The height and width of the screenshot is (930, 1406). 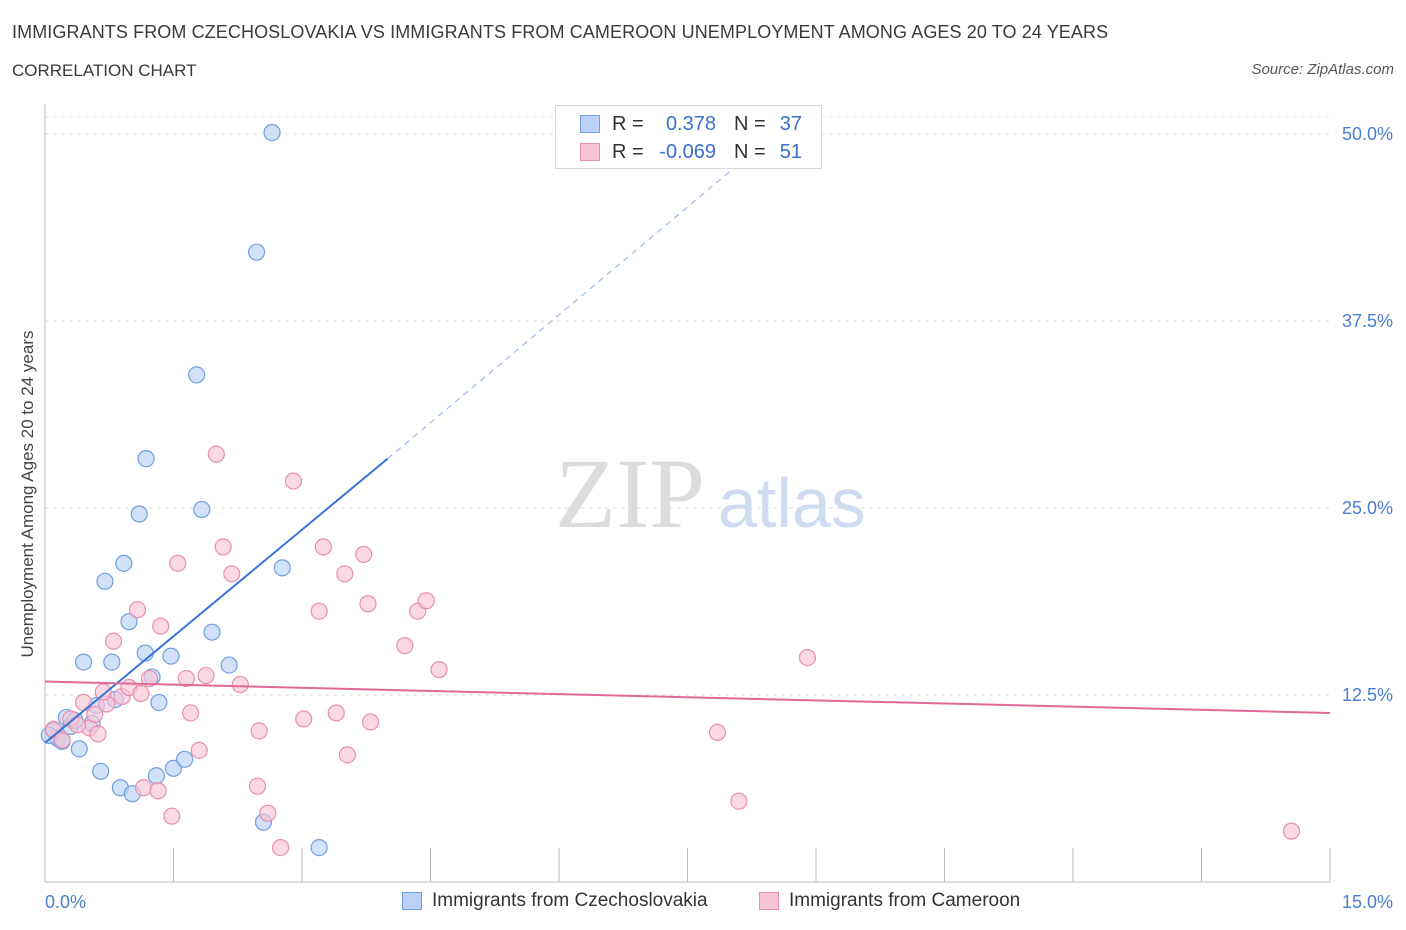 What do you see at coordinates (790, 151) in the screenshot?
I see `legend-n-value: 51` at bounding box center [790, 151].